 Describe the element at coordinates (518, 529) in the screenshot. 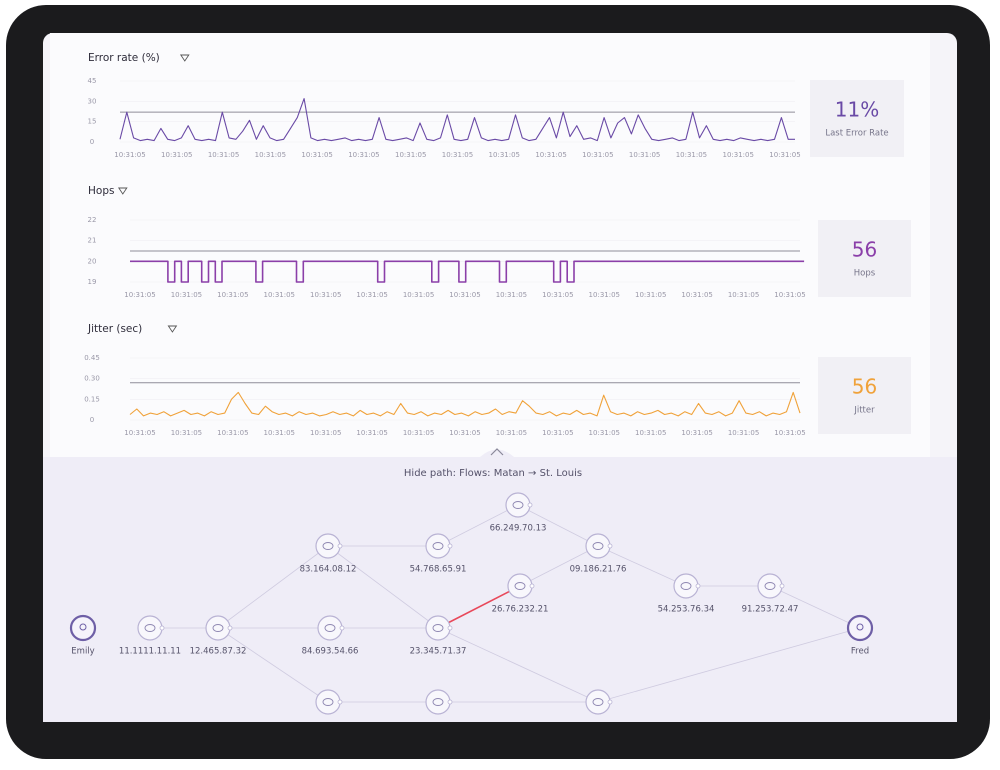

I see `node-label: 66.249.70.13` at that location.